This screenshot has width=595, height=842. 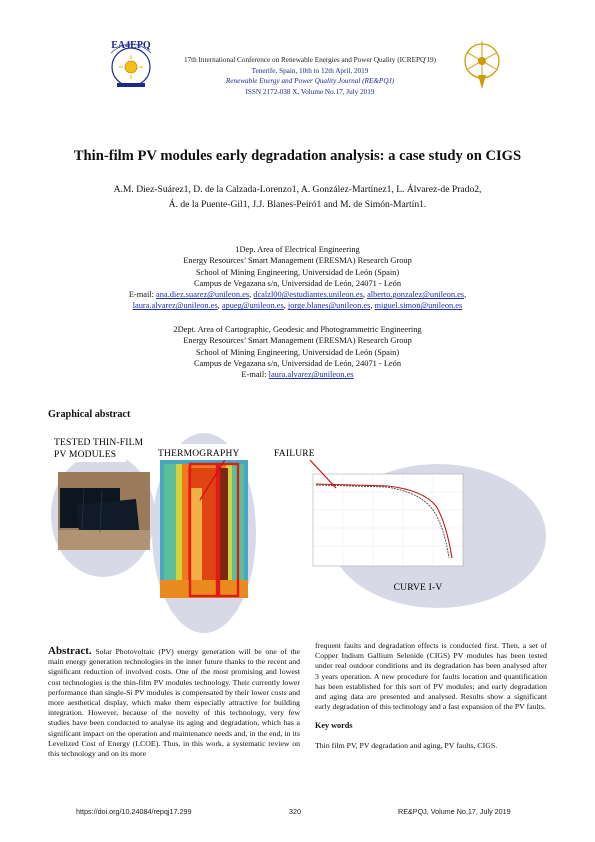 I want to click on aff2-email-line: E-mail: laura.alvarez@unileon.es, so click(x=297, y=375).